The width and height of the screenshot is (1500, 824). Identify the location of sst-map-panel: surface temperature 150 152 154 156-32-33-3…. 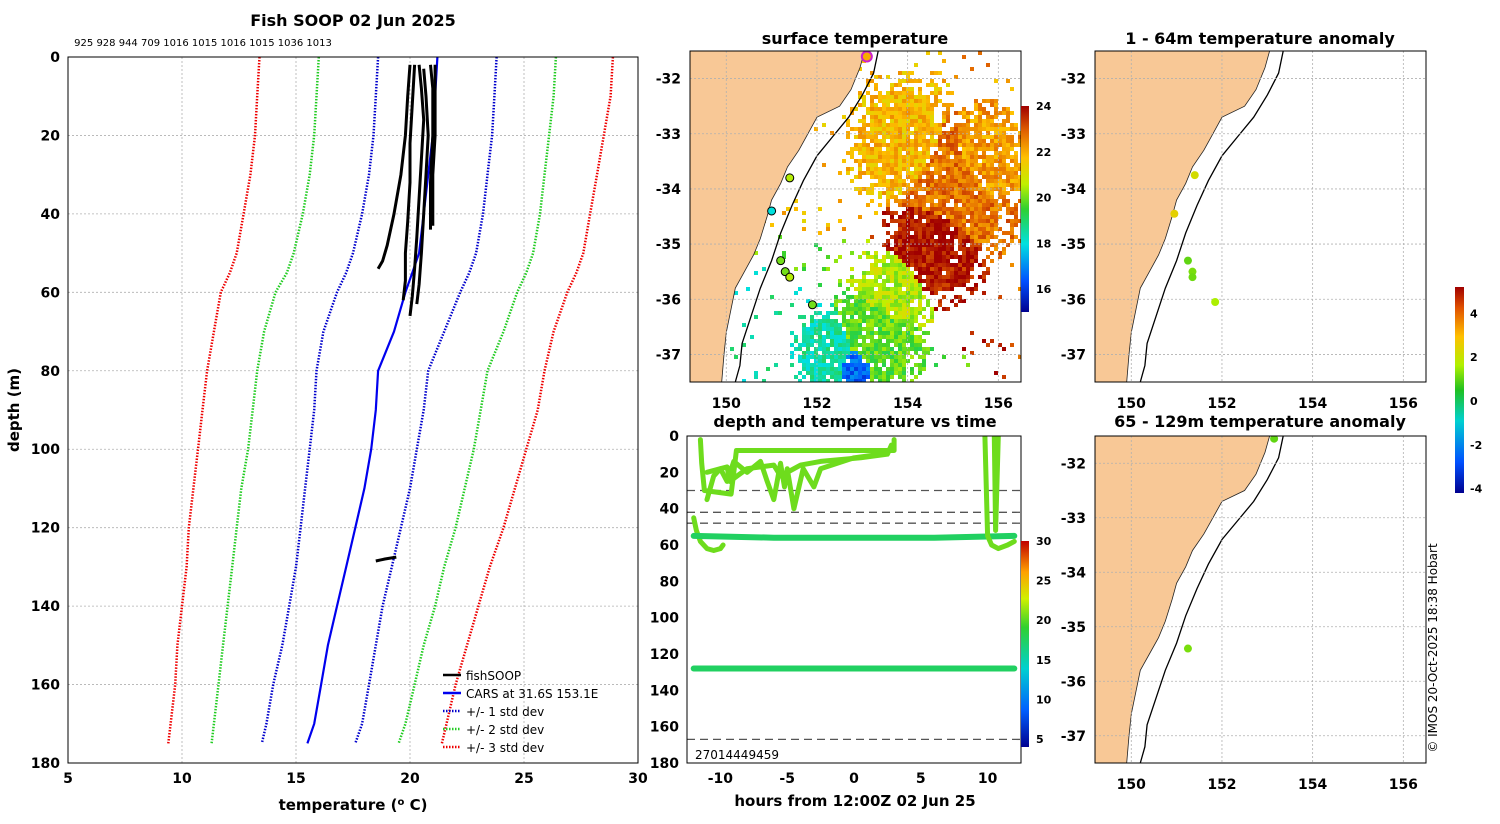
(854, 220).